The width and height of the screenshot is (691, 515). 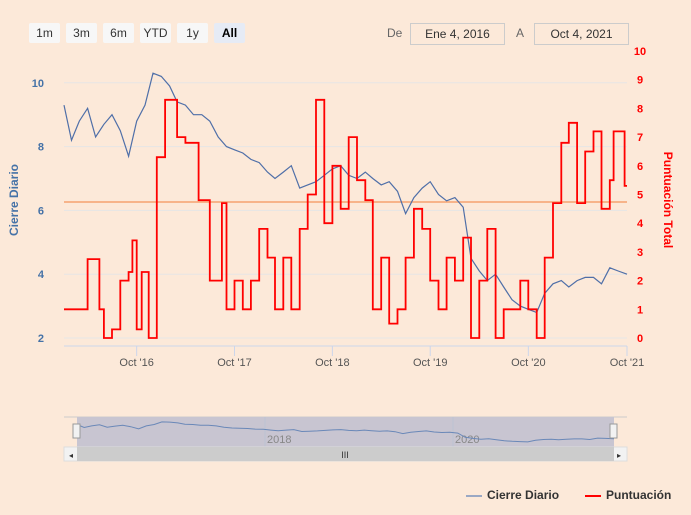 I want to click on left-tick-label: 6, so click(x=41, y=211).